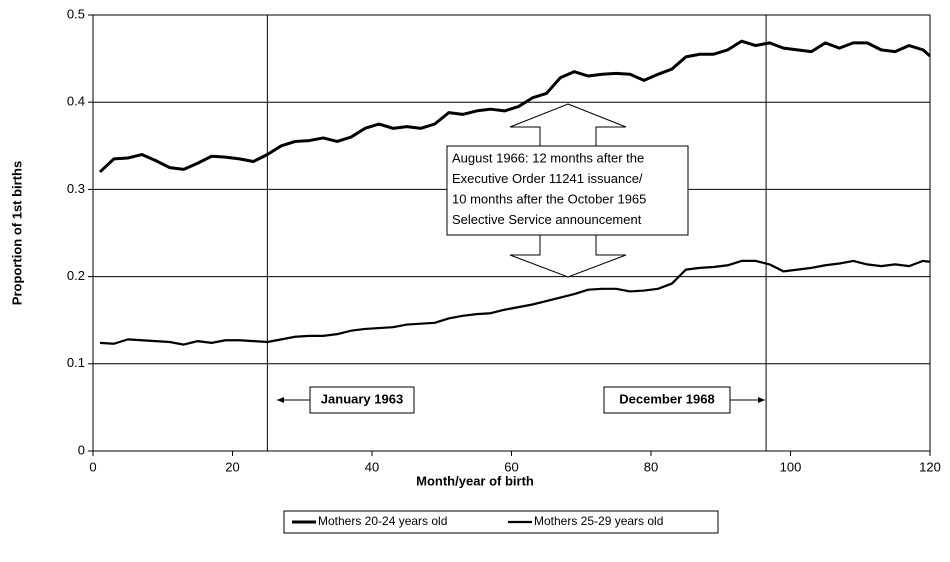  Describe the element at coordinates (81, 449) in the screenshot. I see `y-tick-label: 0` at that location.